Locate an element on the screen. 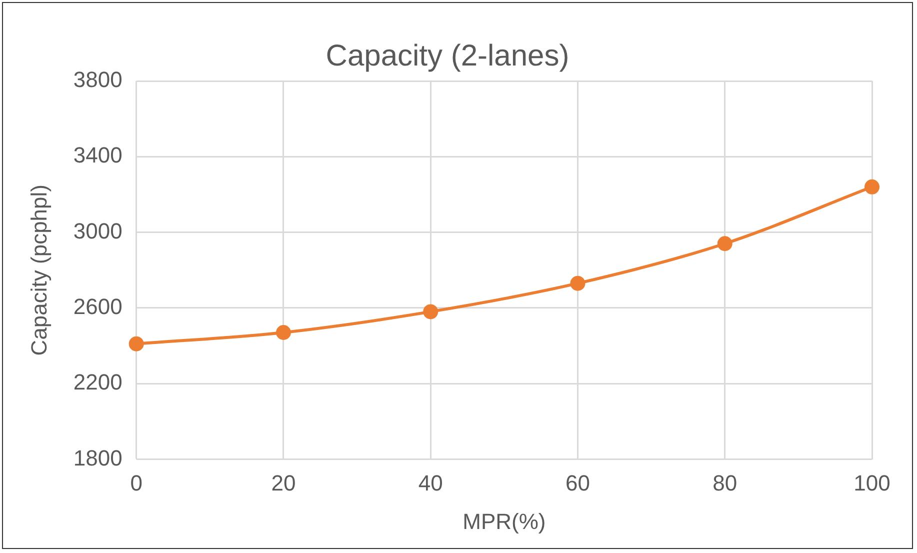 The image size is (917, 553). y-tick-label: 2200 is located at coordinates (97, 382).